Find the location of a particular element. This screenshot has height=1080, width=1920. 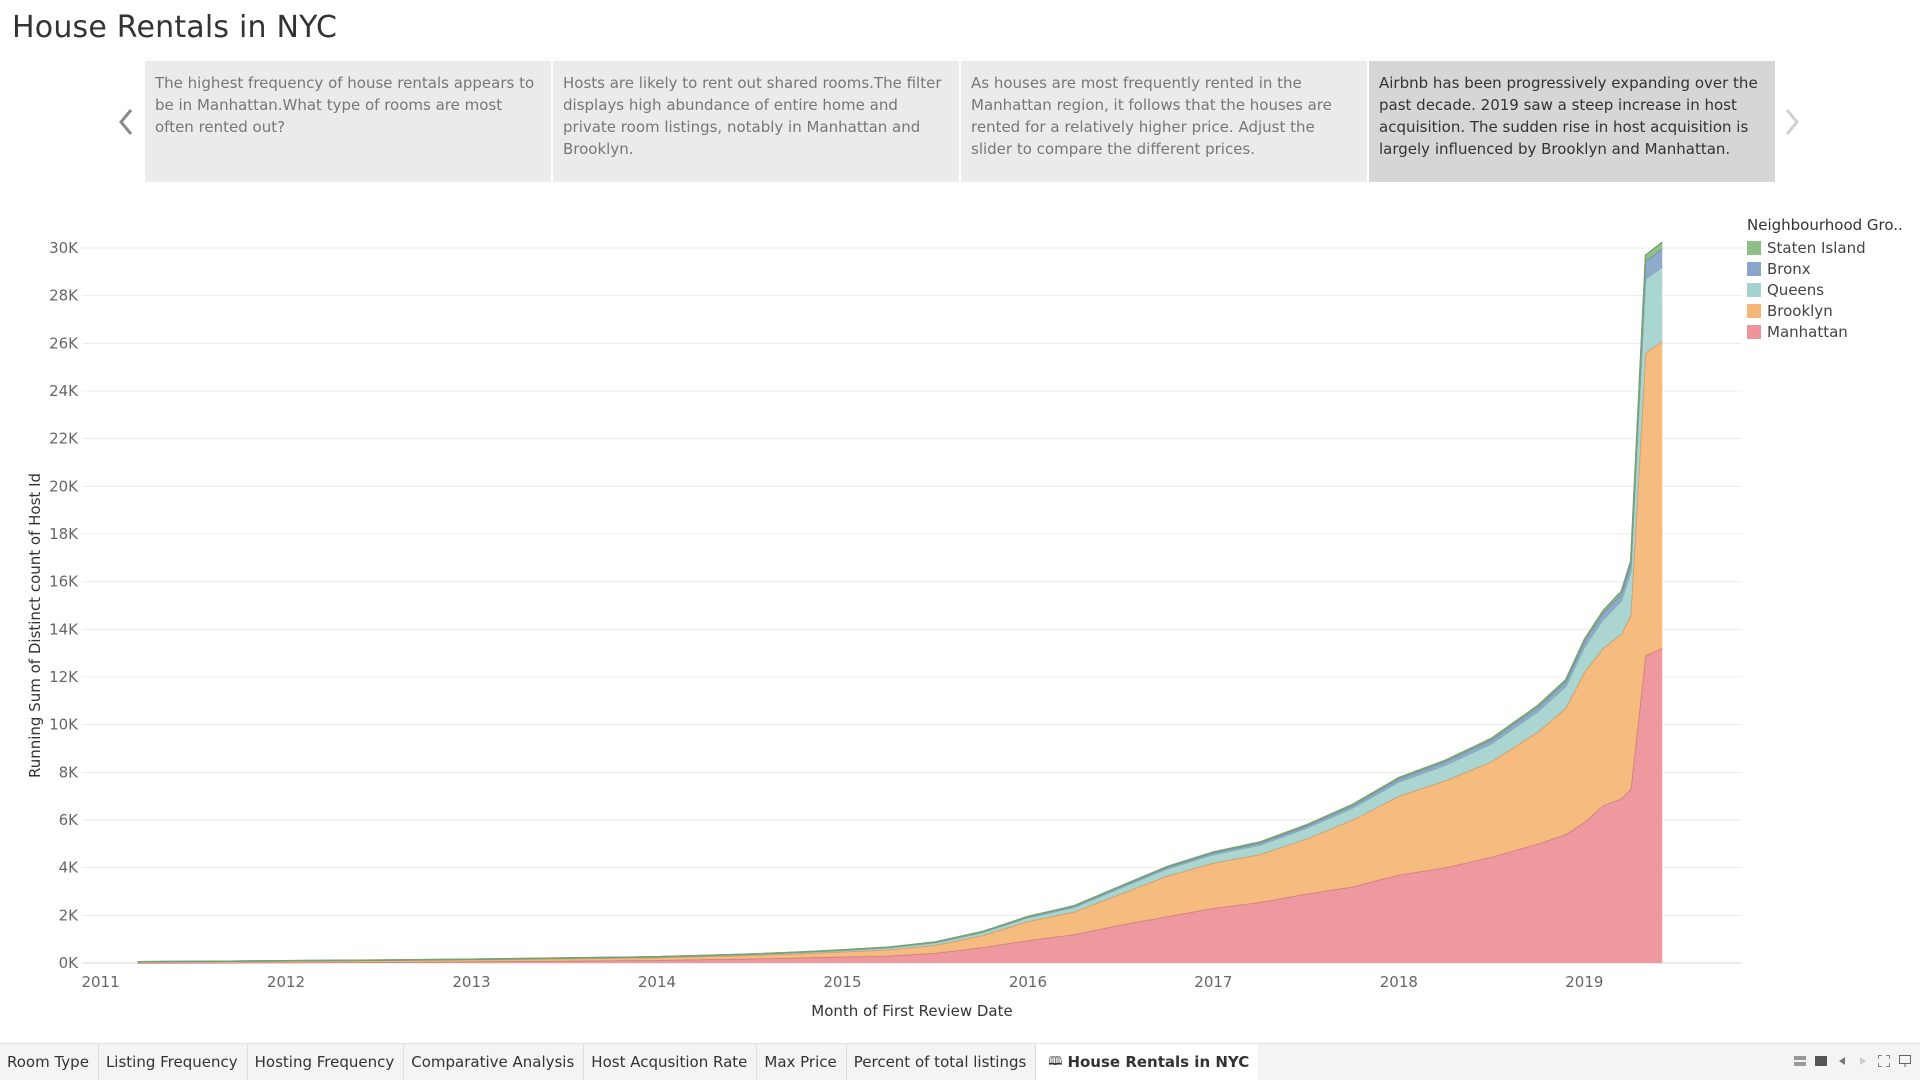

y-axis-title: Running Sum of Distinct count of Host Id is located at coordinates (35, 625).